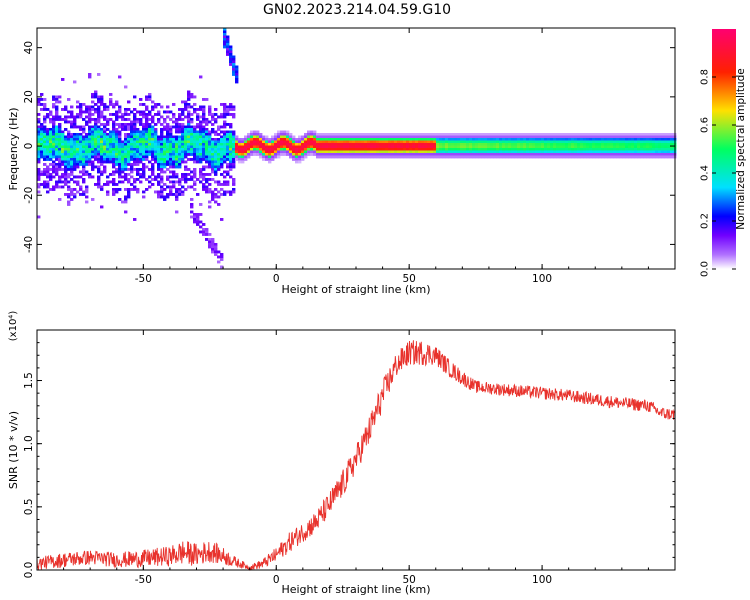 The height and width of the screenshot is (600, 750). Describe the element at coordinates (29, 380) in the screenshot. I see `y-tick-label: 1.5` at that location.